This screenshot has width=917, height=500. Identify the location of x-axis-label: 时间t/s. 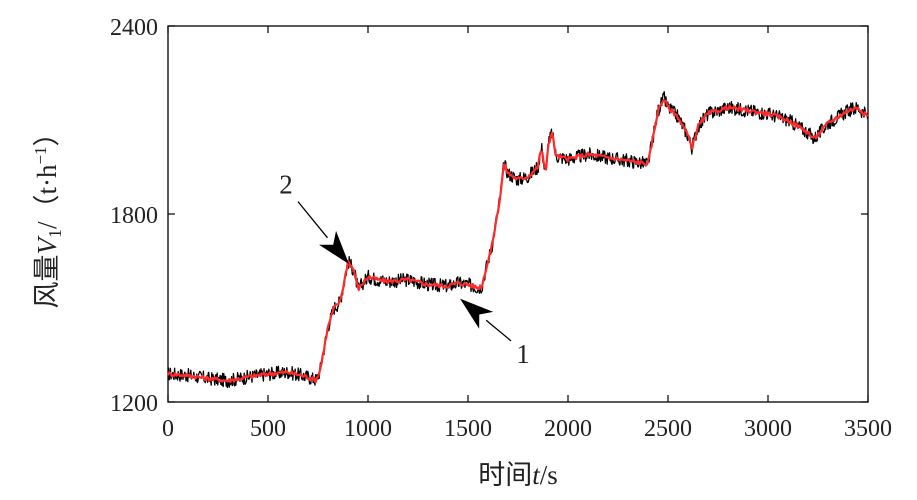
(518, 475).